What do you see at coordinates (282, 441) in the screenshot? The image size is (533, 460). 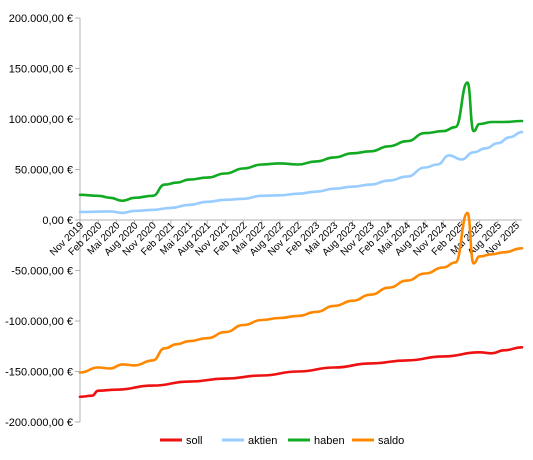 I see `legend: soll aktien haben saldo` at bounding box center [282, 441].